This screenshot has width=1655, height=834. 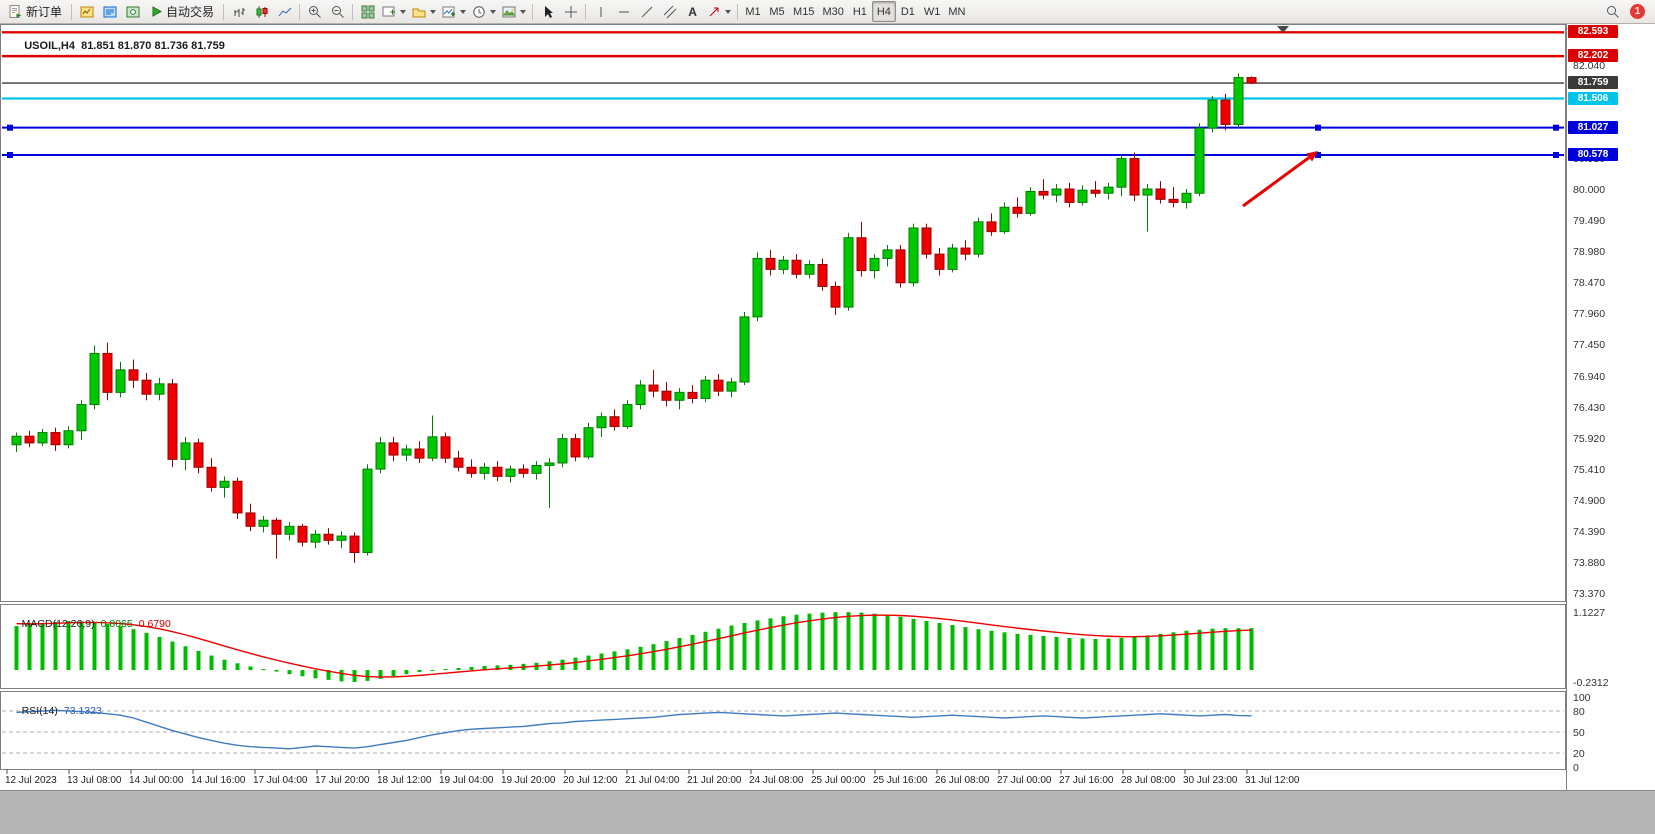 I want to click on cursor-button, so click(x=547, y=11).